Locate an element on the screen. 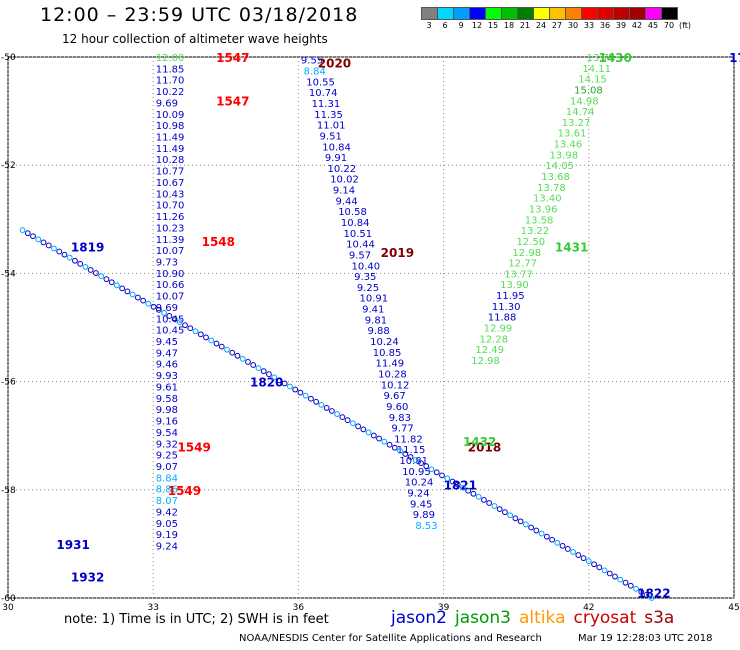 This screenshot has height=650, width=740. wave-height-value: 10.44 is located at coordinates (360, 245).